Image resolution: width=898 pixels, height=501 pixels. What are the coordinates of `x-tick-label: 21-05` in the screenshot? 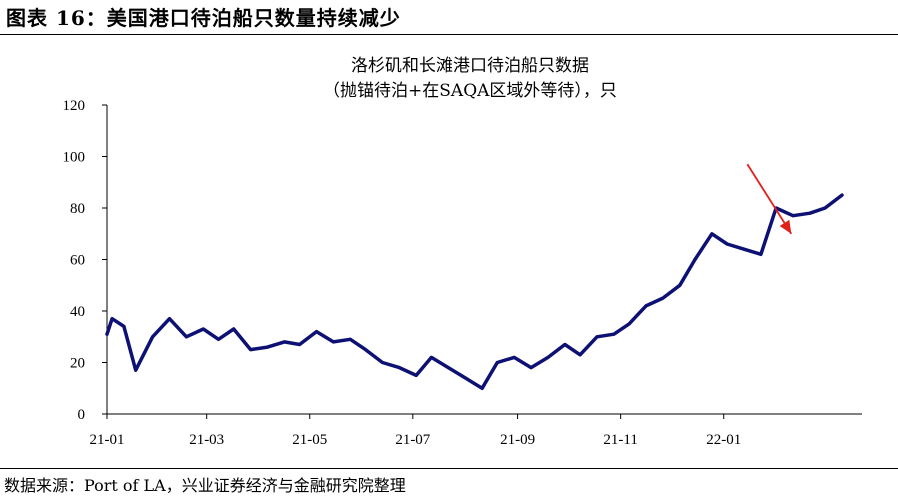 It's located at (309, 440).